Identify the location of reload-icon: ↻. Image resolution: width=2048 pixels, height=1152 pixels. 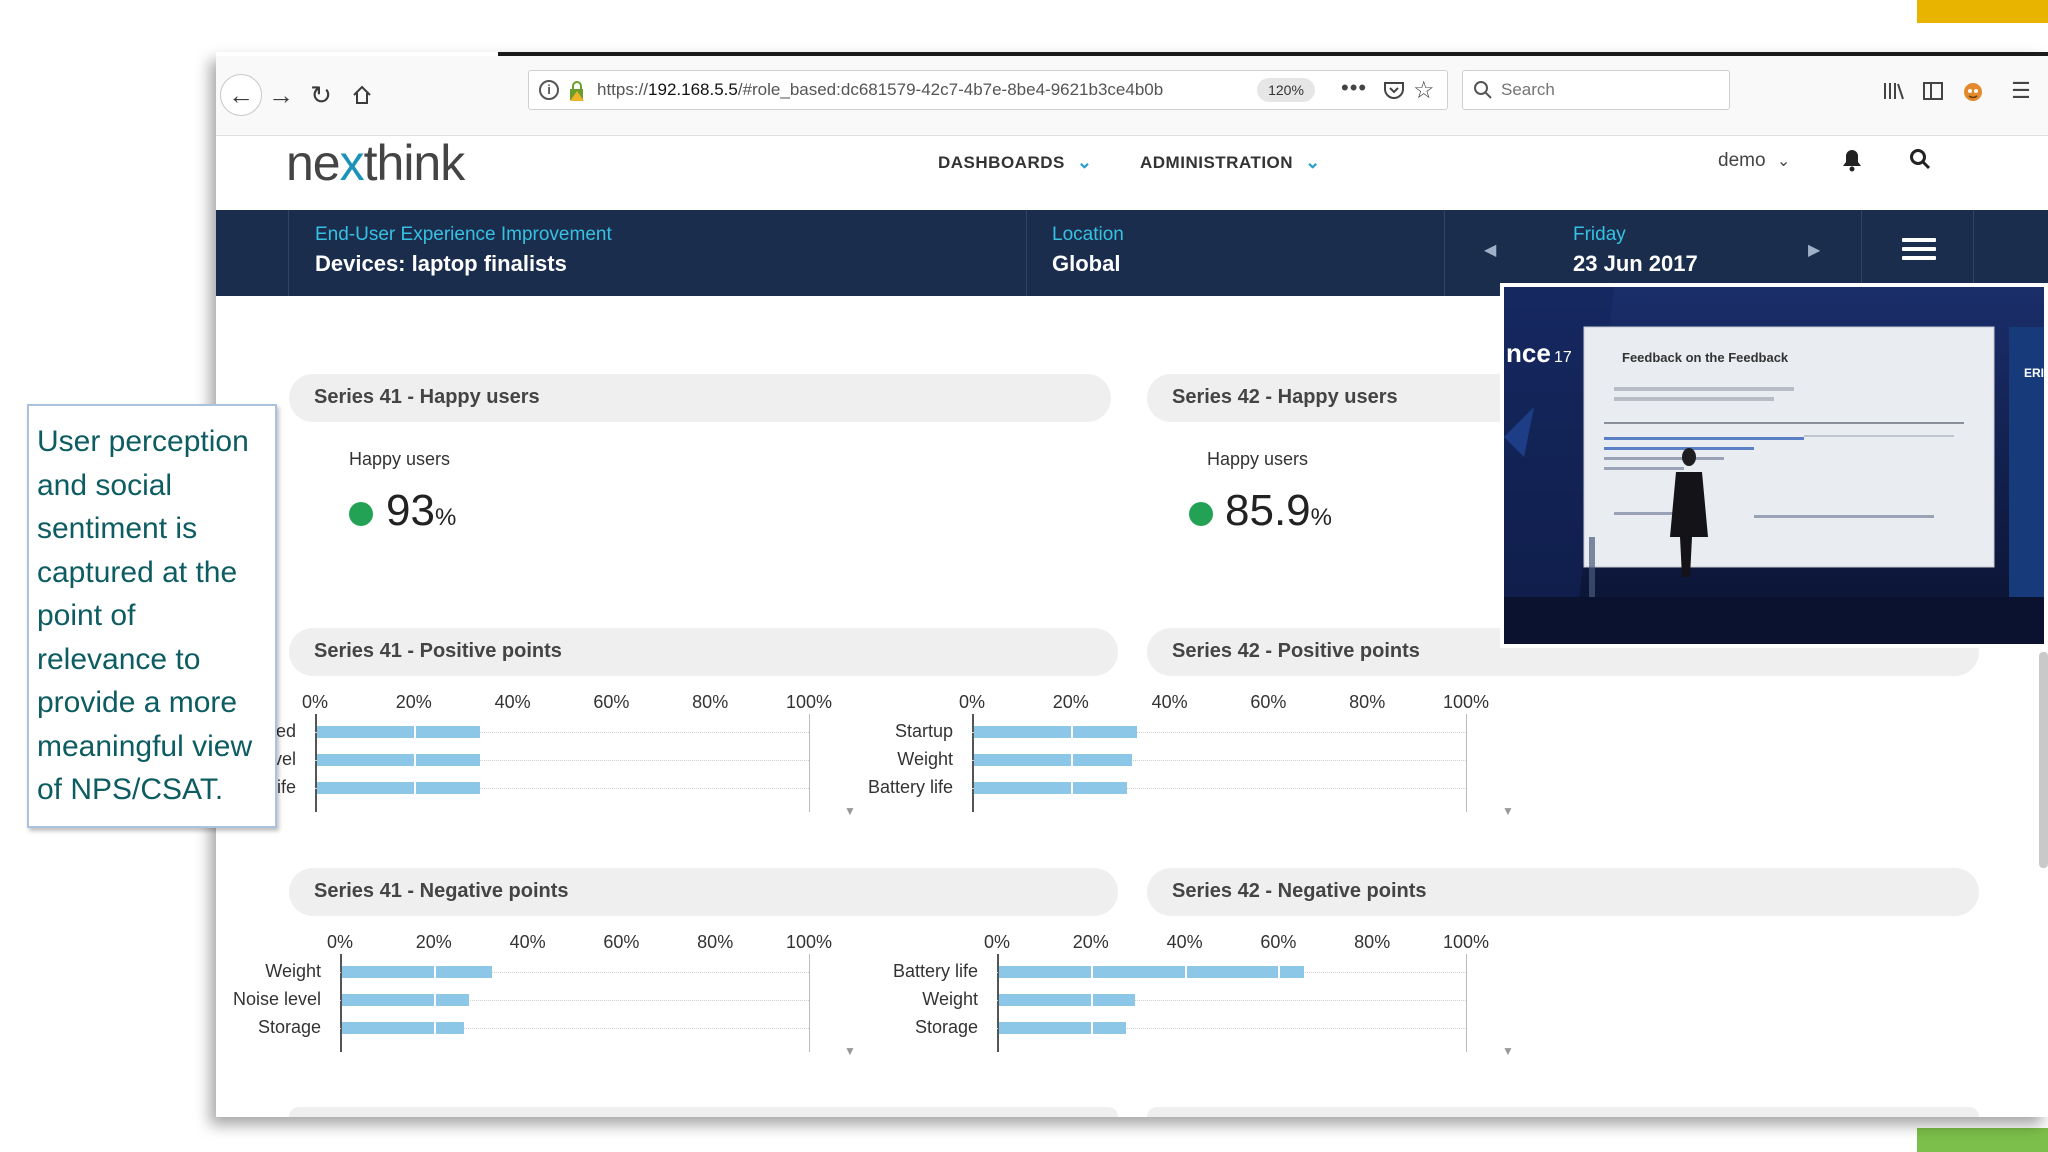
(321, 94).